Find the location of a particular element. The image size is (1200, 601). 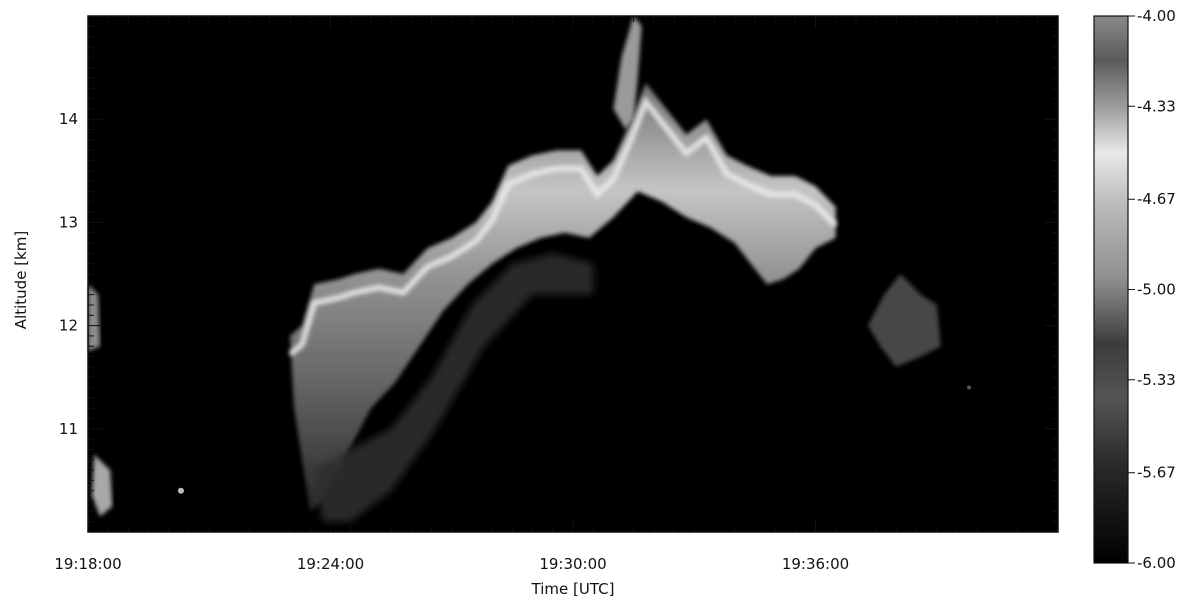

colorbar-ticks is located at coordinates (1131, 289).